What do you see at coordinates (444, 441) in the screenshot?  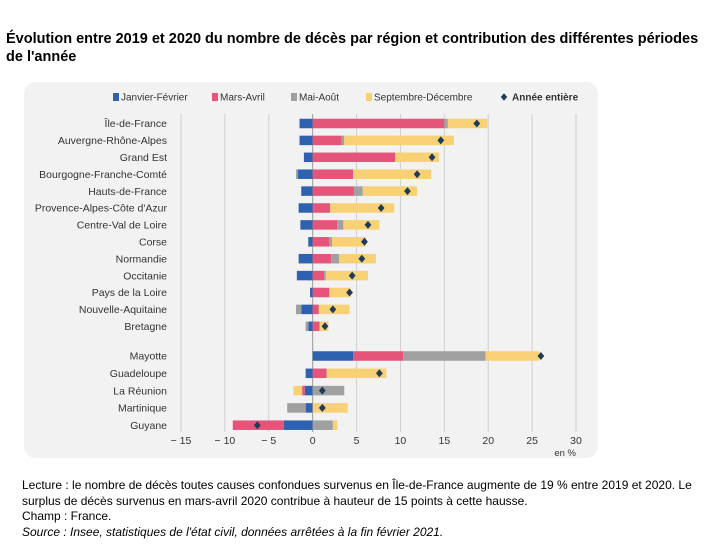 I see `x-tick-label: 15` at bounding box center [444, 441].